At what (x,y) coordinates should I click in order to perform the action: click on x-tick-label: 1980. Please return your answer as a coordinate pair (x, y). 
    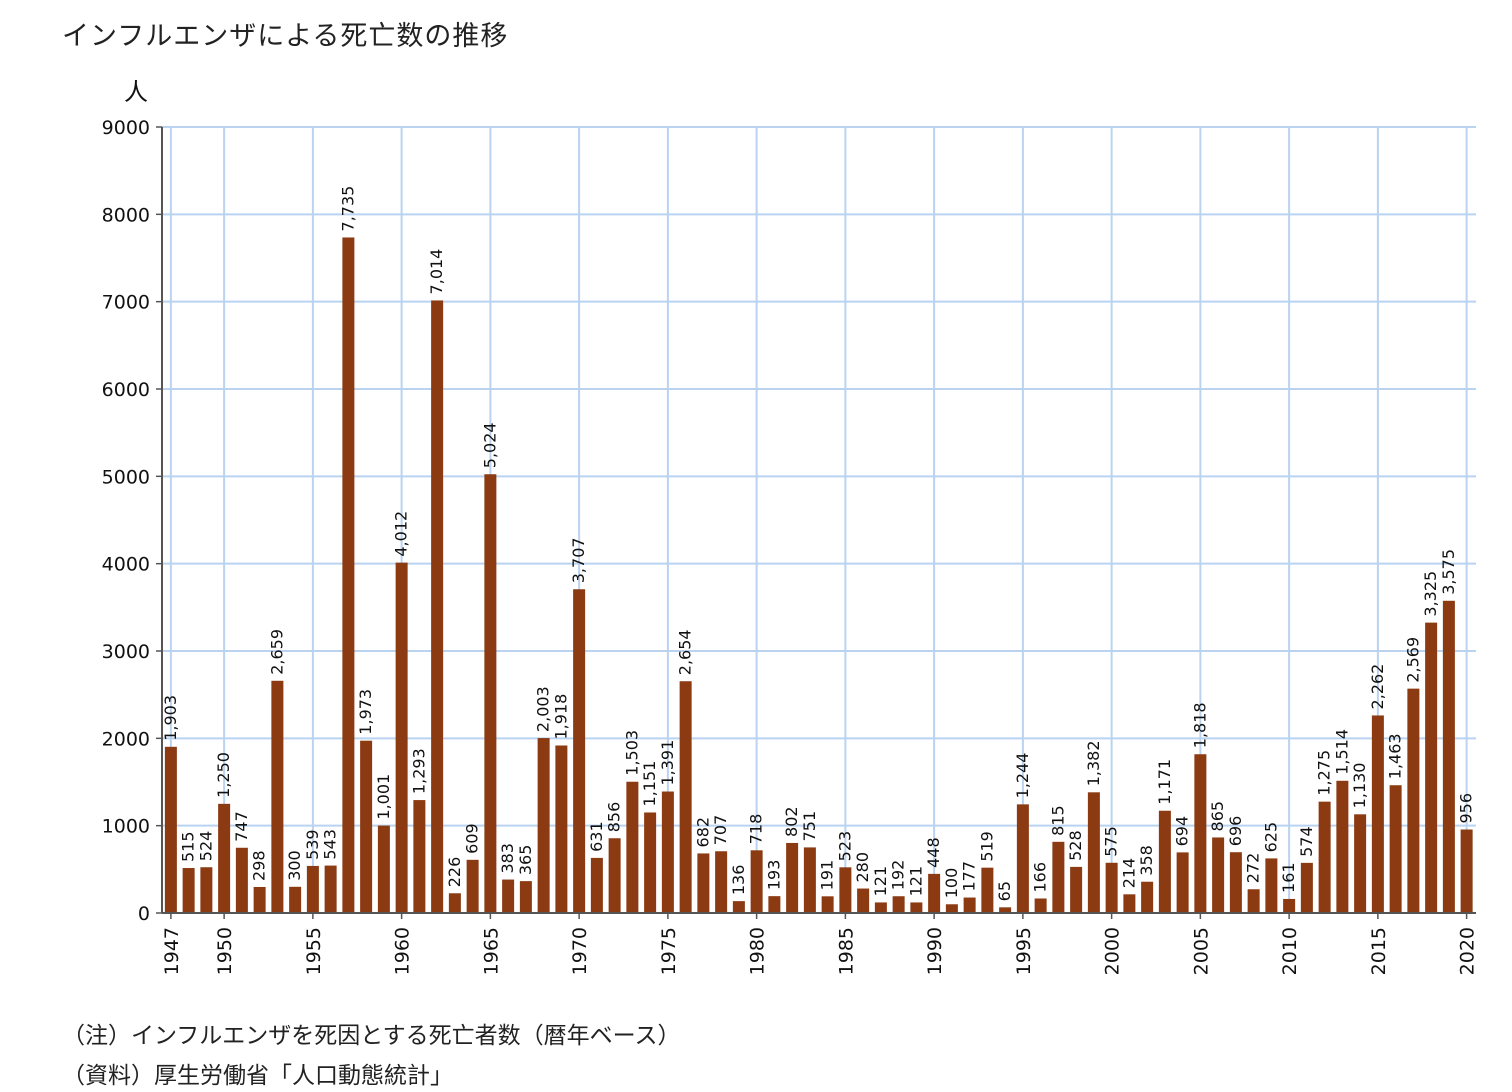
    Looking at the image, I should click on (758, 951).